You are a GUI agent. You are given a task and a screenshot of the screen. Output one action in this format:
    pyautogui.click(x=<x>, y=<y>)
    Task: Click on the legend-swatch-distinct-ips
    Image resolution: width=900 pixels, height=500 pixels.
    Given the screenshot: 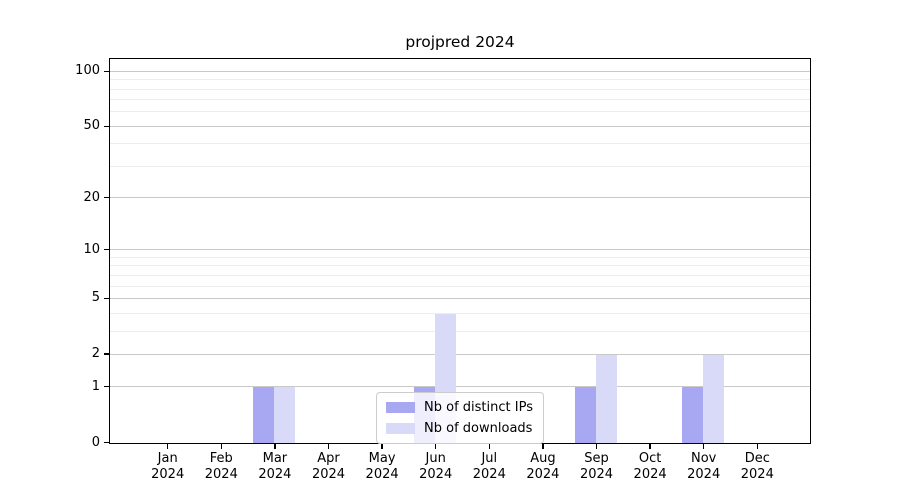 What is the action you would take?
    pyautogui.click(x=401, y=407)
    